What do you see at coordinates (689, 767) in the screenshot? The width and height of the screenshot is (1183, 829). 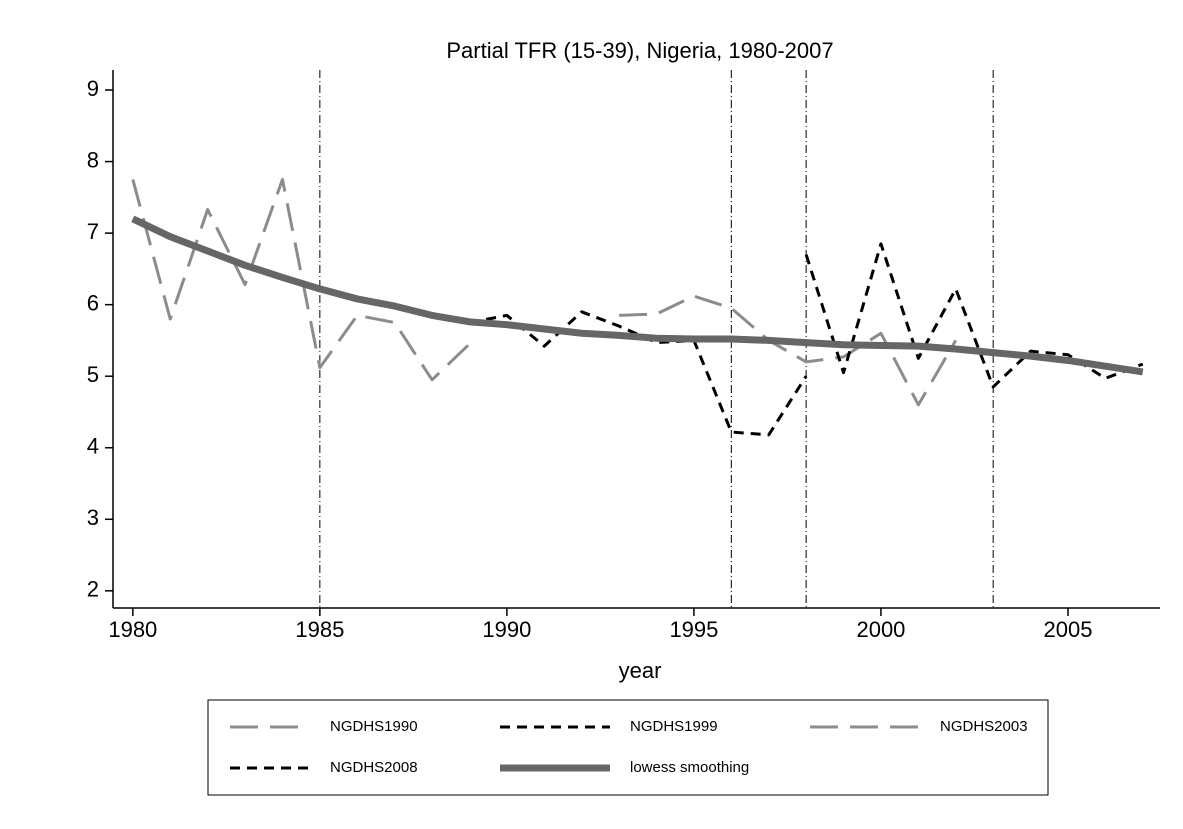 I see `legend-label: lowess smoothing` at bounding box center [689, 767].